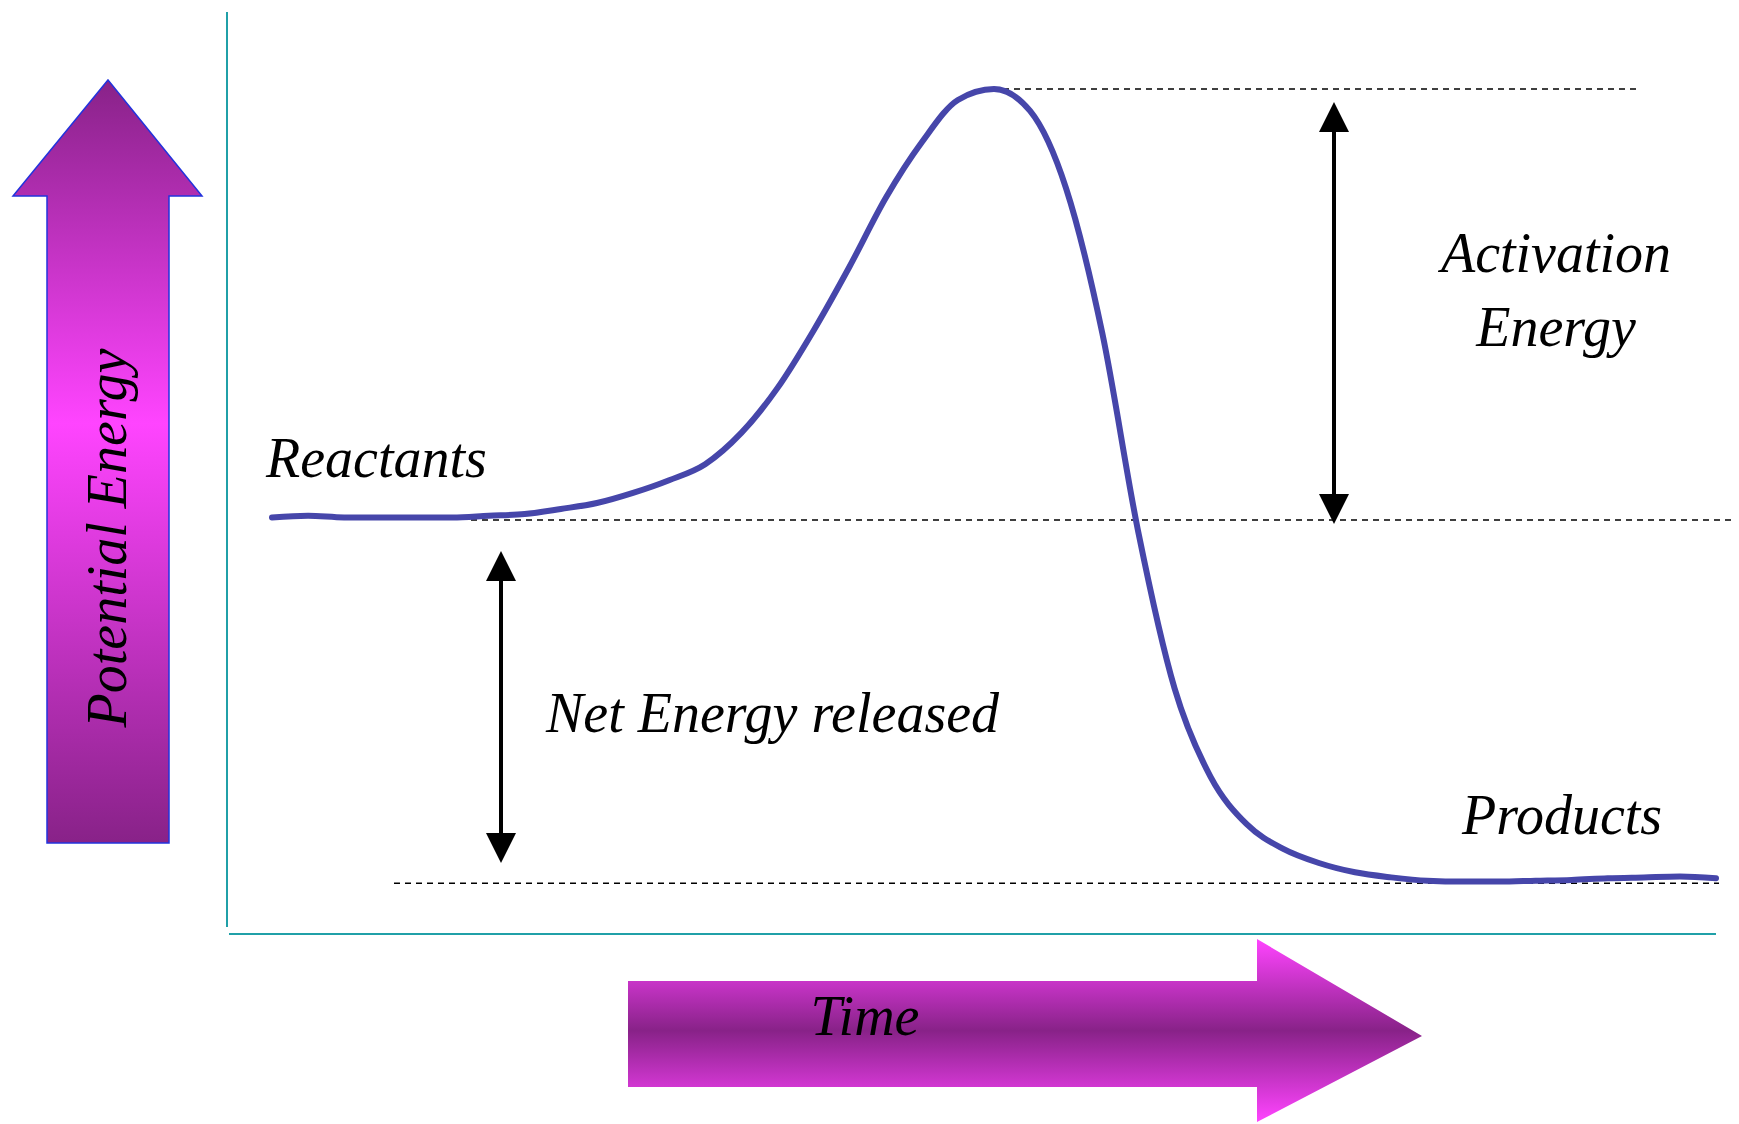  What do you see at coordinates (1562, 815) in the screenshot?
I see `annotation: Products` at bounding box center [1562, 815].